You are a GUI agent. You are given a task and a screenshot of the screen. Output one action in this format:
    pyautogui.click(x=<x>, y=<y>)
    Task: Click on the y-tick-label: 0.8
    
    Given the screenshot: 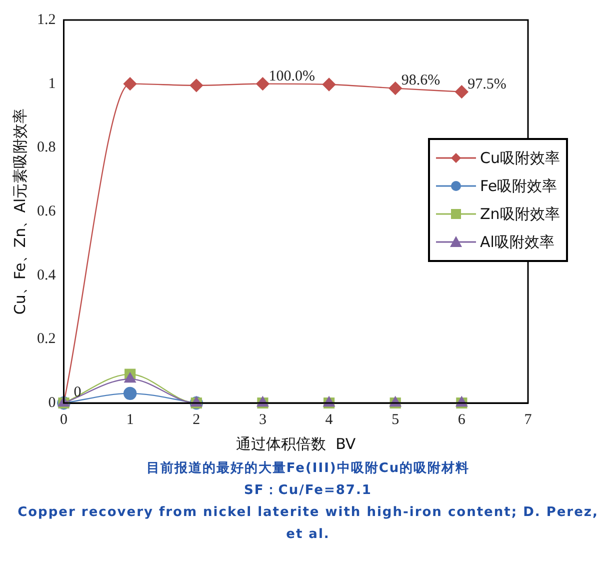 What is the action you would take?
    pyautogui.click(x=46, y=148)
    